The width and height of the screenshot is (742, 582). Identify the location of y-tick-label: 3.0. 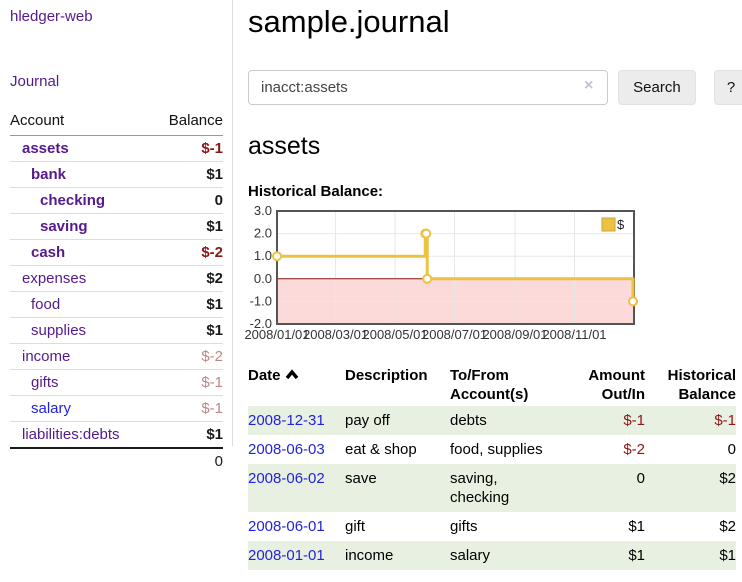
(263, 212).